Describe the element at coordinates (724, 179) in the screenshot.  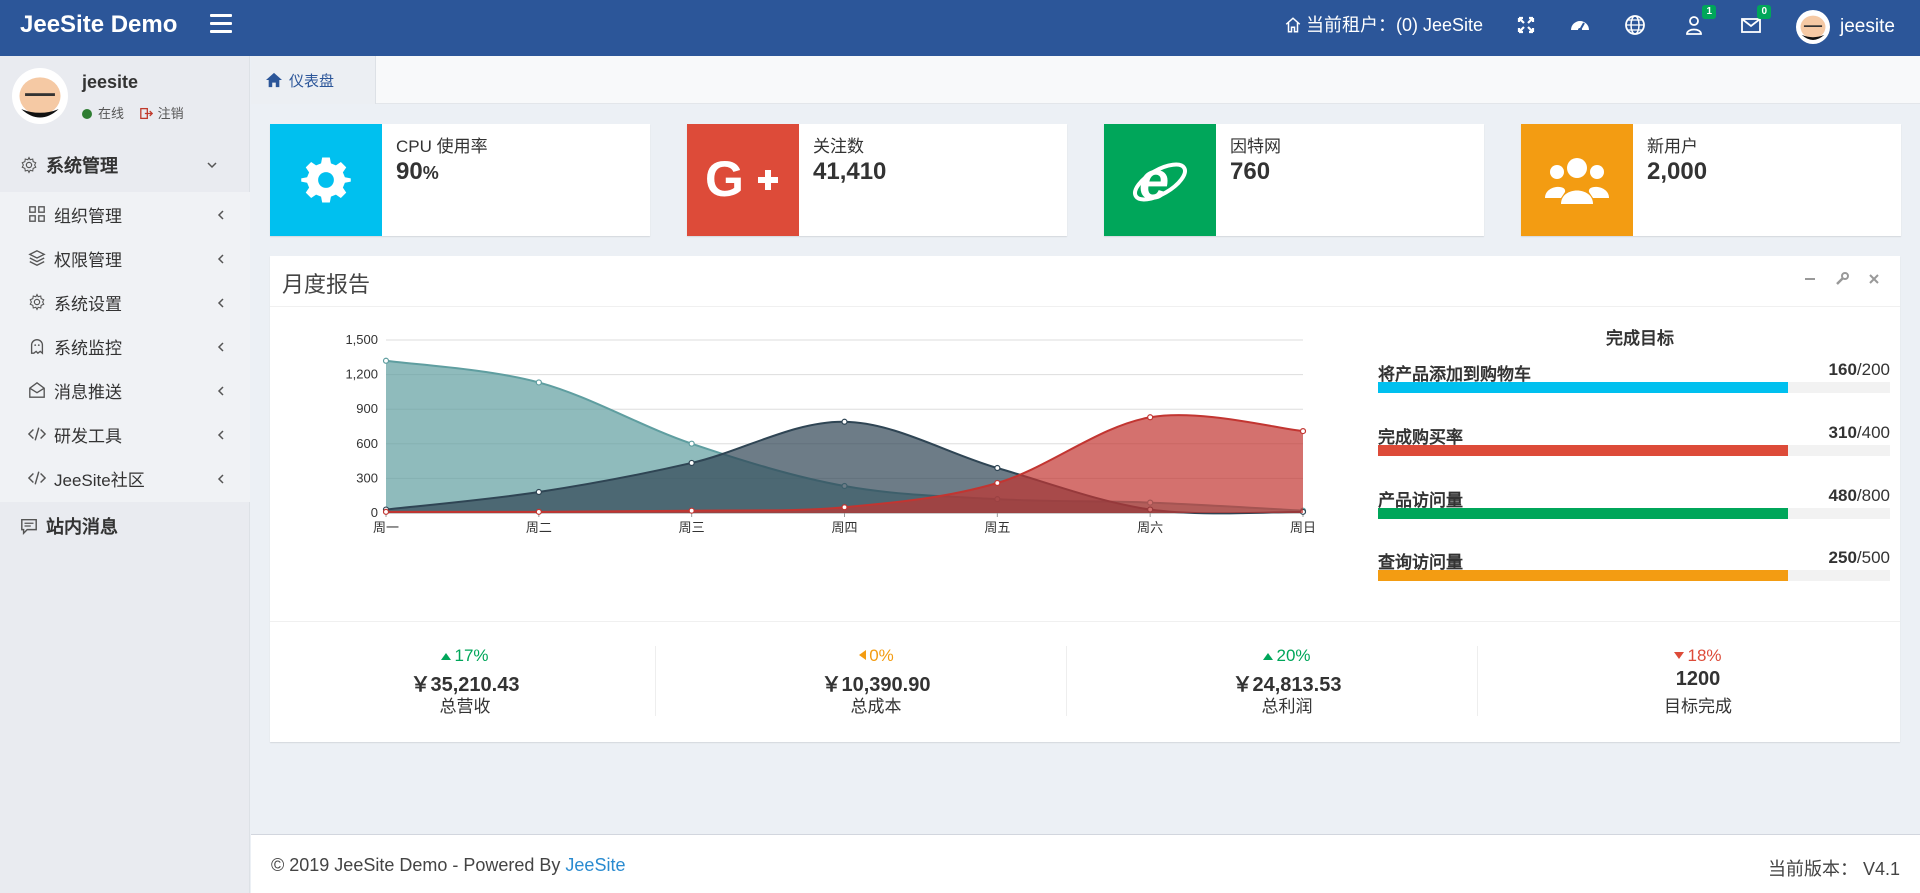
I see `svg-text: G` at that location.